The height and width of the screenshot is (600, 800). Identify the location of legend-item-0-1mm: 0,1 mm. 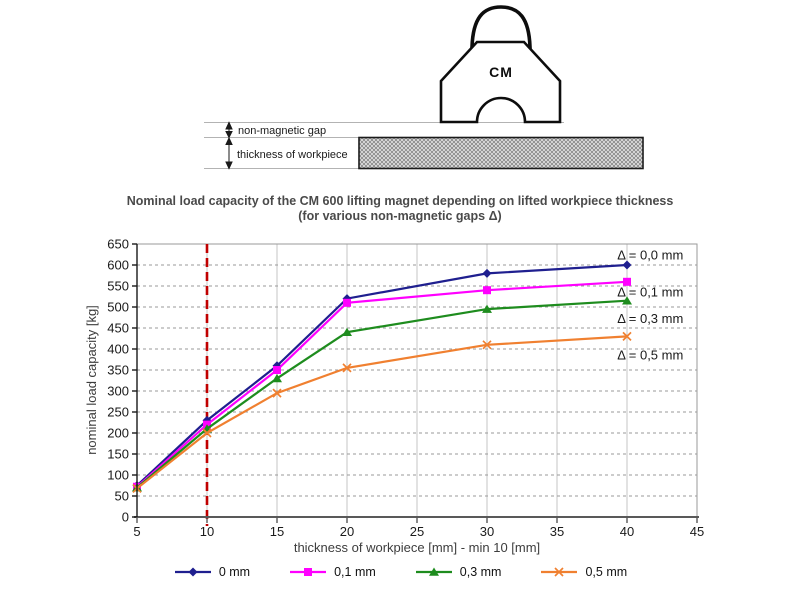
(332, 572).